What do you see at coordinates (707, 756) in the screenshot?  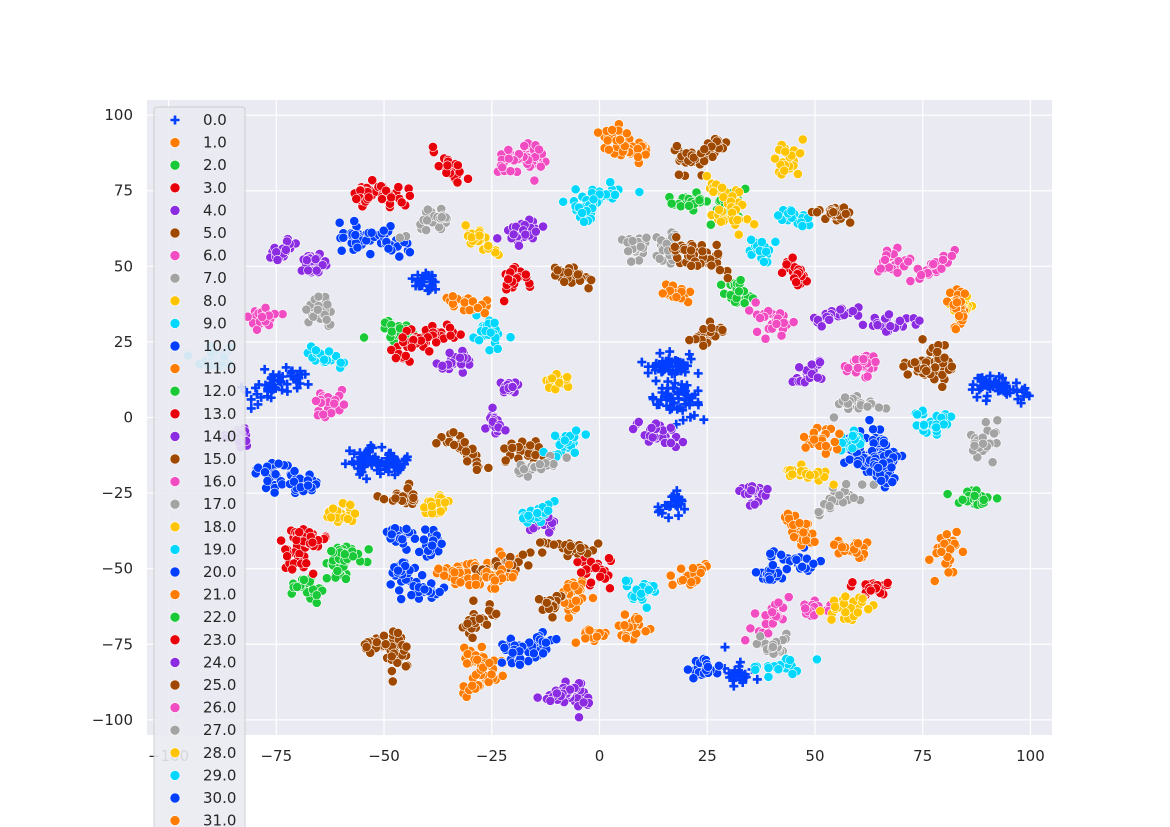 I see `x-tick-label: 25` at bounding box center [707, 756].